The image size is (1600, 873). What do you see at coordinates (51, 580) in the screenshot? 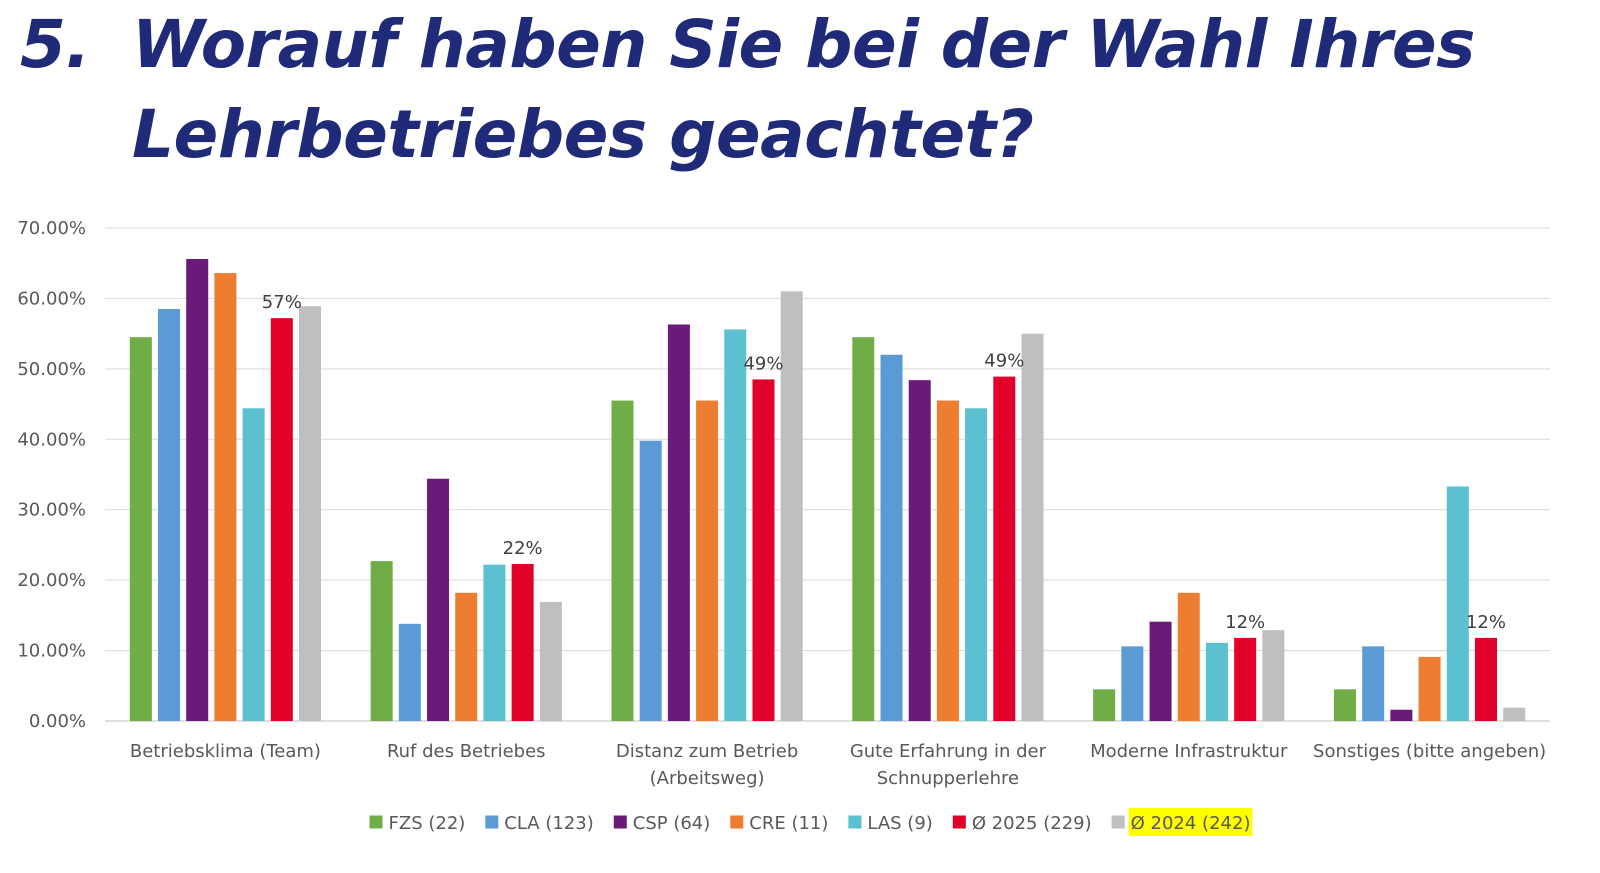
I see `y-tick-label: 20.00%` at bounding box center [51, 580].